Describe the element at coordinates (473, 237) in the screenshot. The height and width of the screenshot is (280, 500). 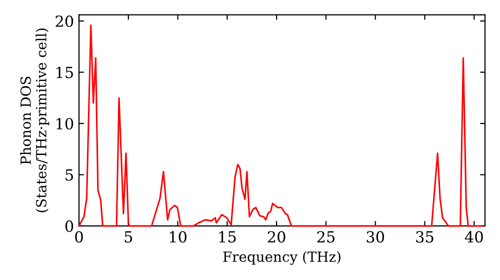
I see `x-tick-label: 40` at that location.